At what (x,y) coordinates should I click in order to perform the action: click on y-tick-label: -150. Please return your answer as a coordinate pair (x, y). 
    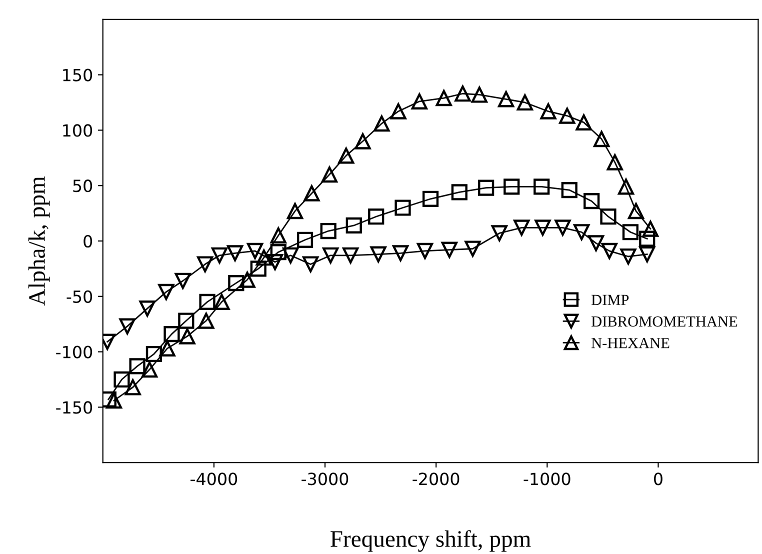
    Looking at the image, I should click on (74, 407).